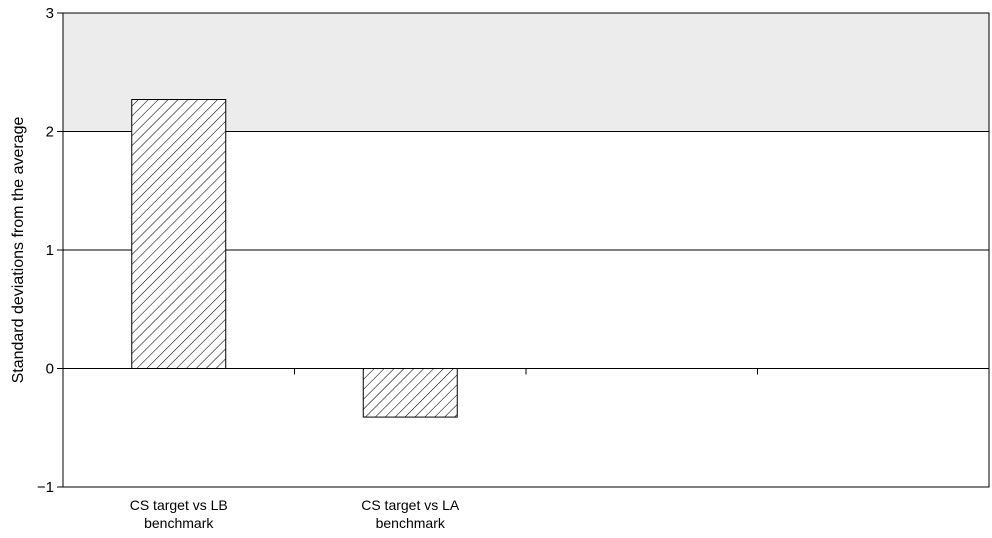  Describe the element at coordinates (410, 505) in the screenshot. I see `x-category-label: CS target vs LA` at that location.